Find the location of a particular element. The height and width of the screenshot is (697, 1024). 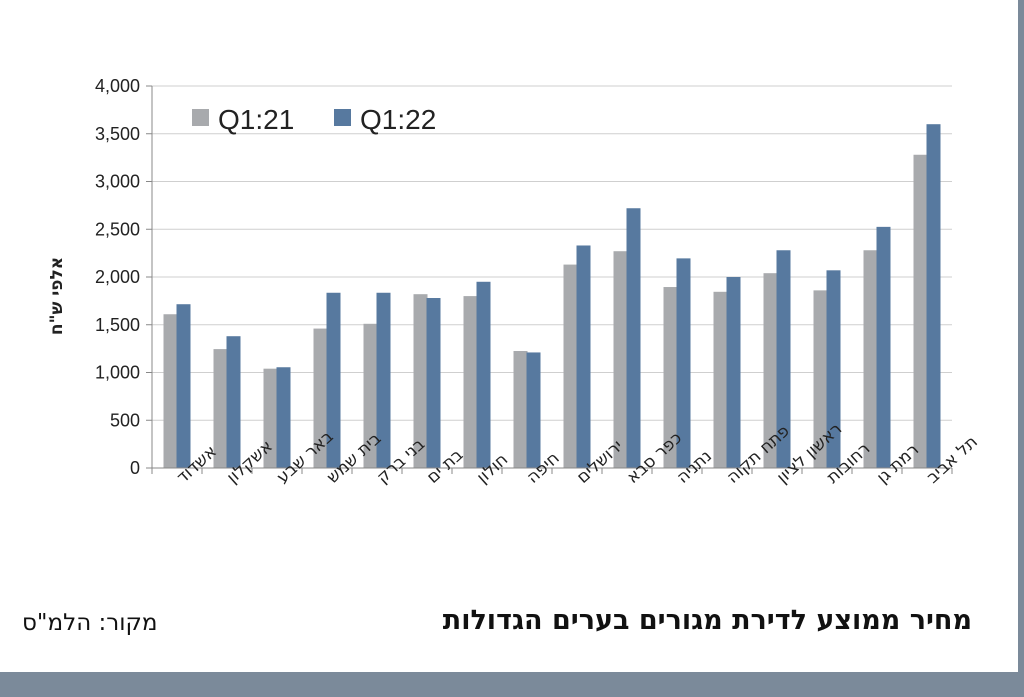

y-tick-label: 500 is located at coordinates (125, 420).